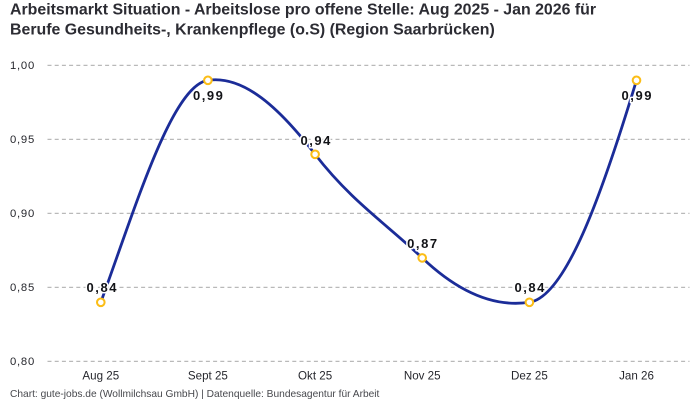 The height and width of the screenshot is (405, 700). I want to click on svg-text: 0,80, so click(22, 362).